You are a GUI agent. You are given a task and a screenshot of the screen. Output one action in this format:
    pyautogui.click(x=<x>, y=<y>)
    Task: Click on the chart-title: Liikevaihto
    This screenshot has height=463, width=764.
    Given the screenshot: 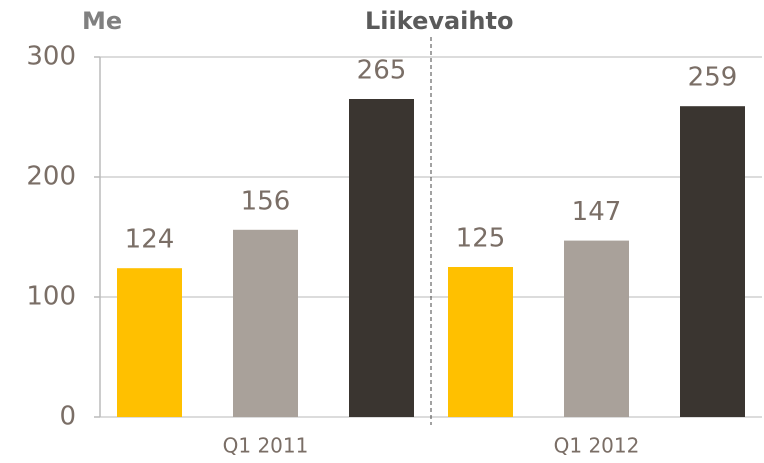 What is the action you would take?
    pyautogui.click(x=439, y=21)
    